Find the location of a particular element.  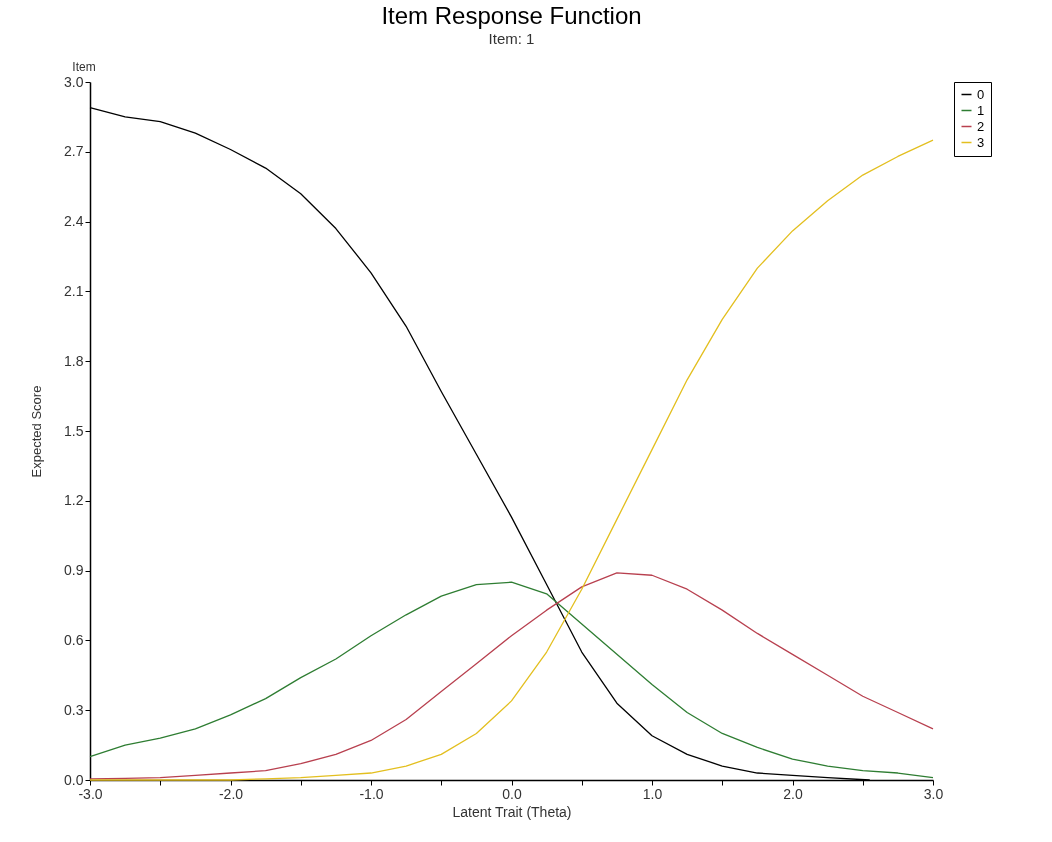

y-tick-label: 0.6 is located at coordinates (74, 639).